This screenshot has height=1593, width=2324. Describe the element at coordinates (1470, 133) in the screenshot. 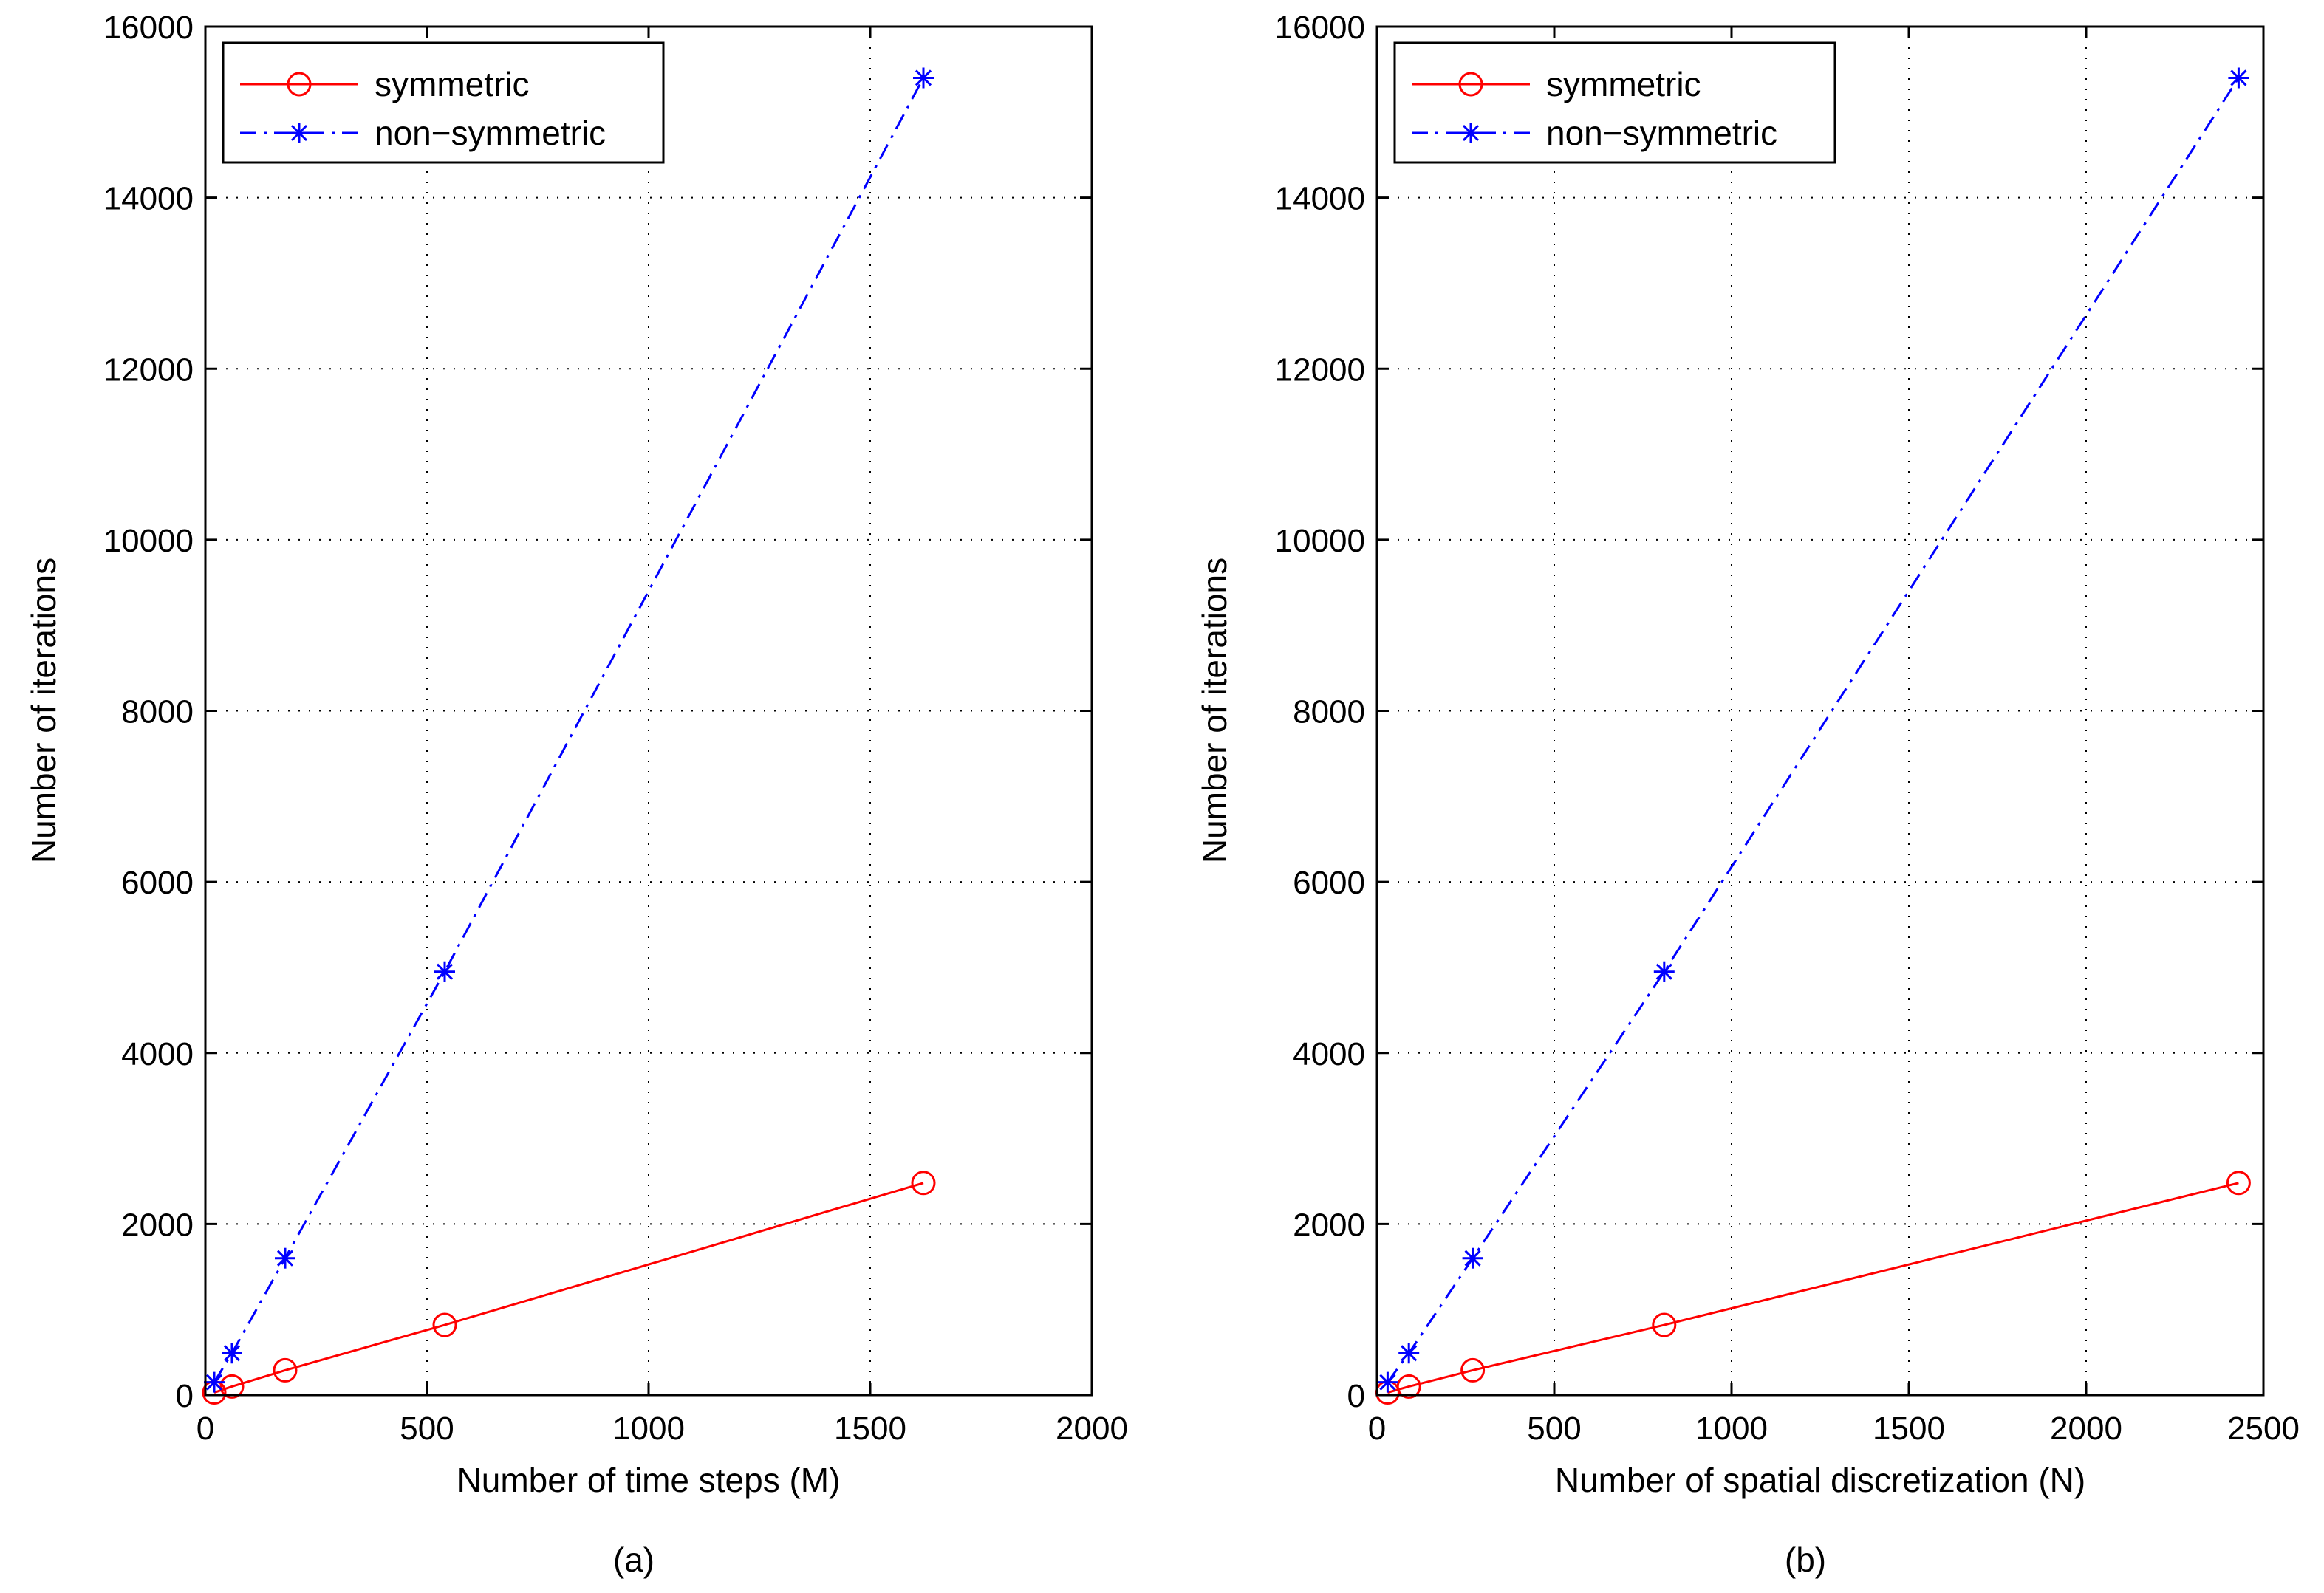

I see `legend-marker-nonsymmetric-b` at that location.